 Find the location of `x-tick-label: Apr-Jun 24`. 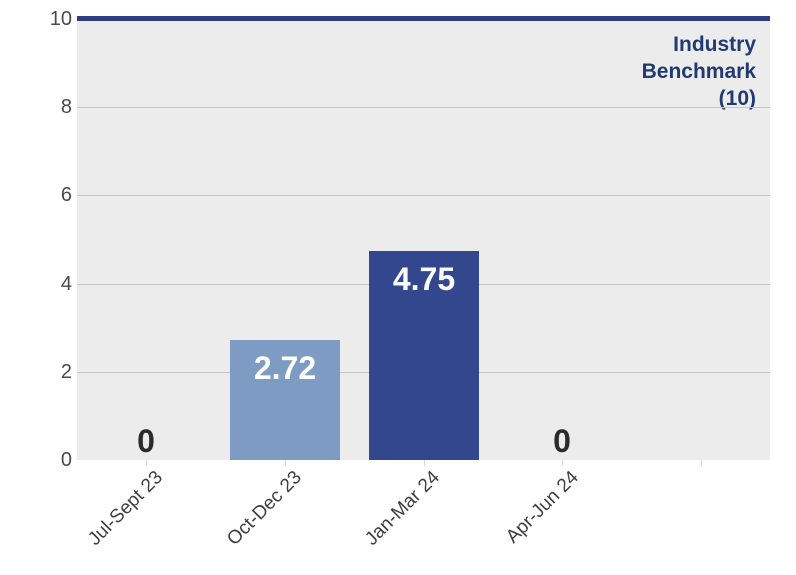

x-tick-label: Apr-Jun 24 is located at coordinates (542, 507).